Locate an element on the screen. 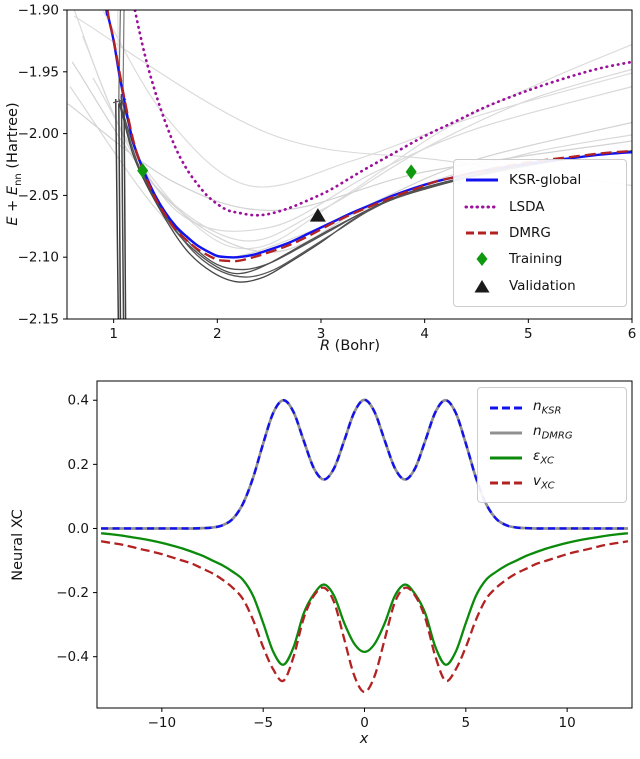 The width and height of the screenshot is (640, 759). x-tick-label: 10 is located at coordinates (567, 723).